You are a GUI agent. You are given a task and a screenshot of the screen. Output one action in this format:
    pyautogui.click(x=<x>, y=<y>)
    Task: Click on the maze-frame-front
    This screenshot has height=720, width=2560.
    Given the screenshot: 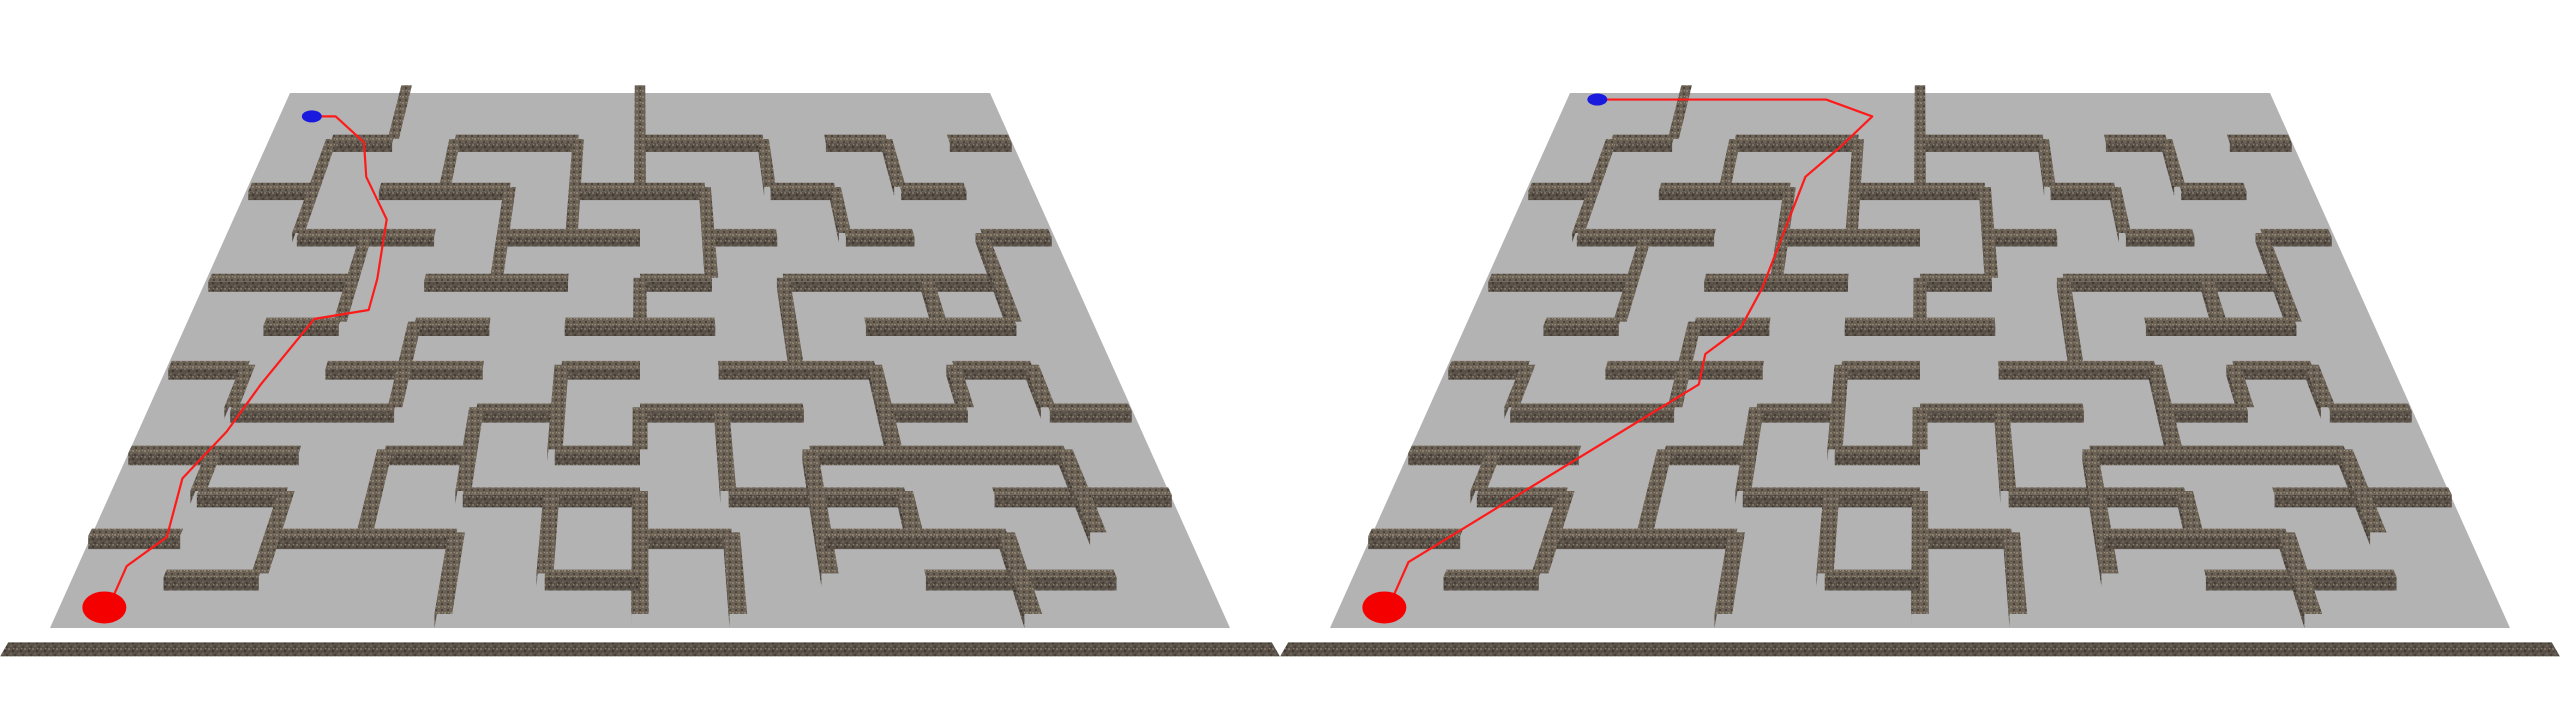 What is the action you would take?
    pyautogui.click(x=640, y=649)
    